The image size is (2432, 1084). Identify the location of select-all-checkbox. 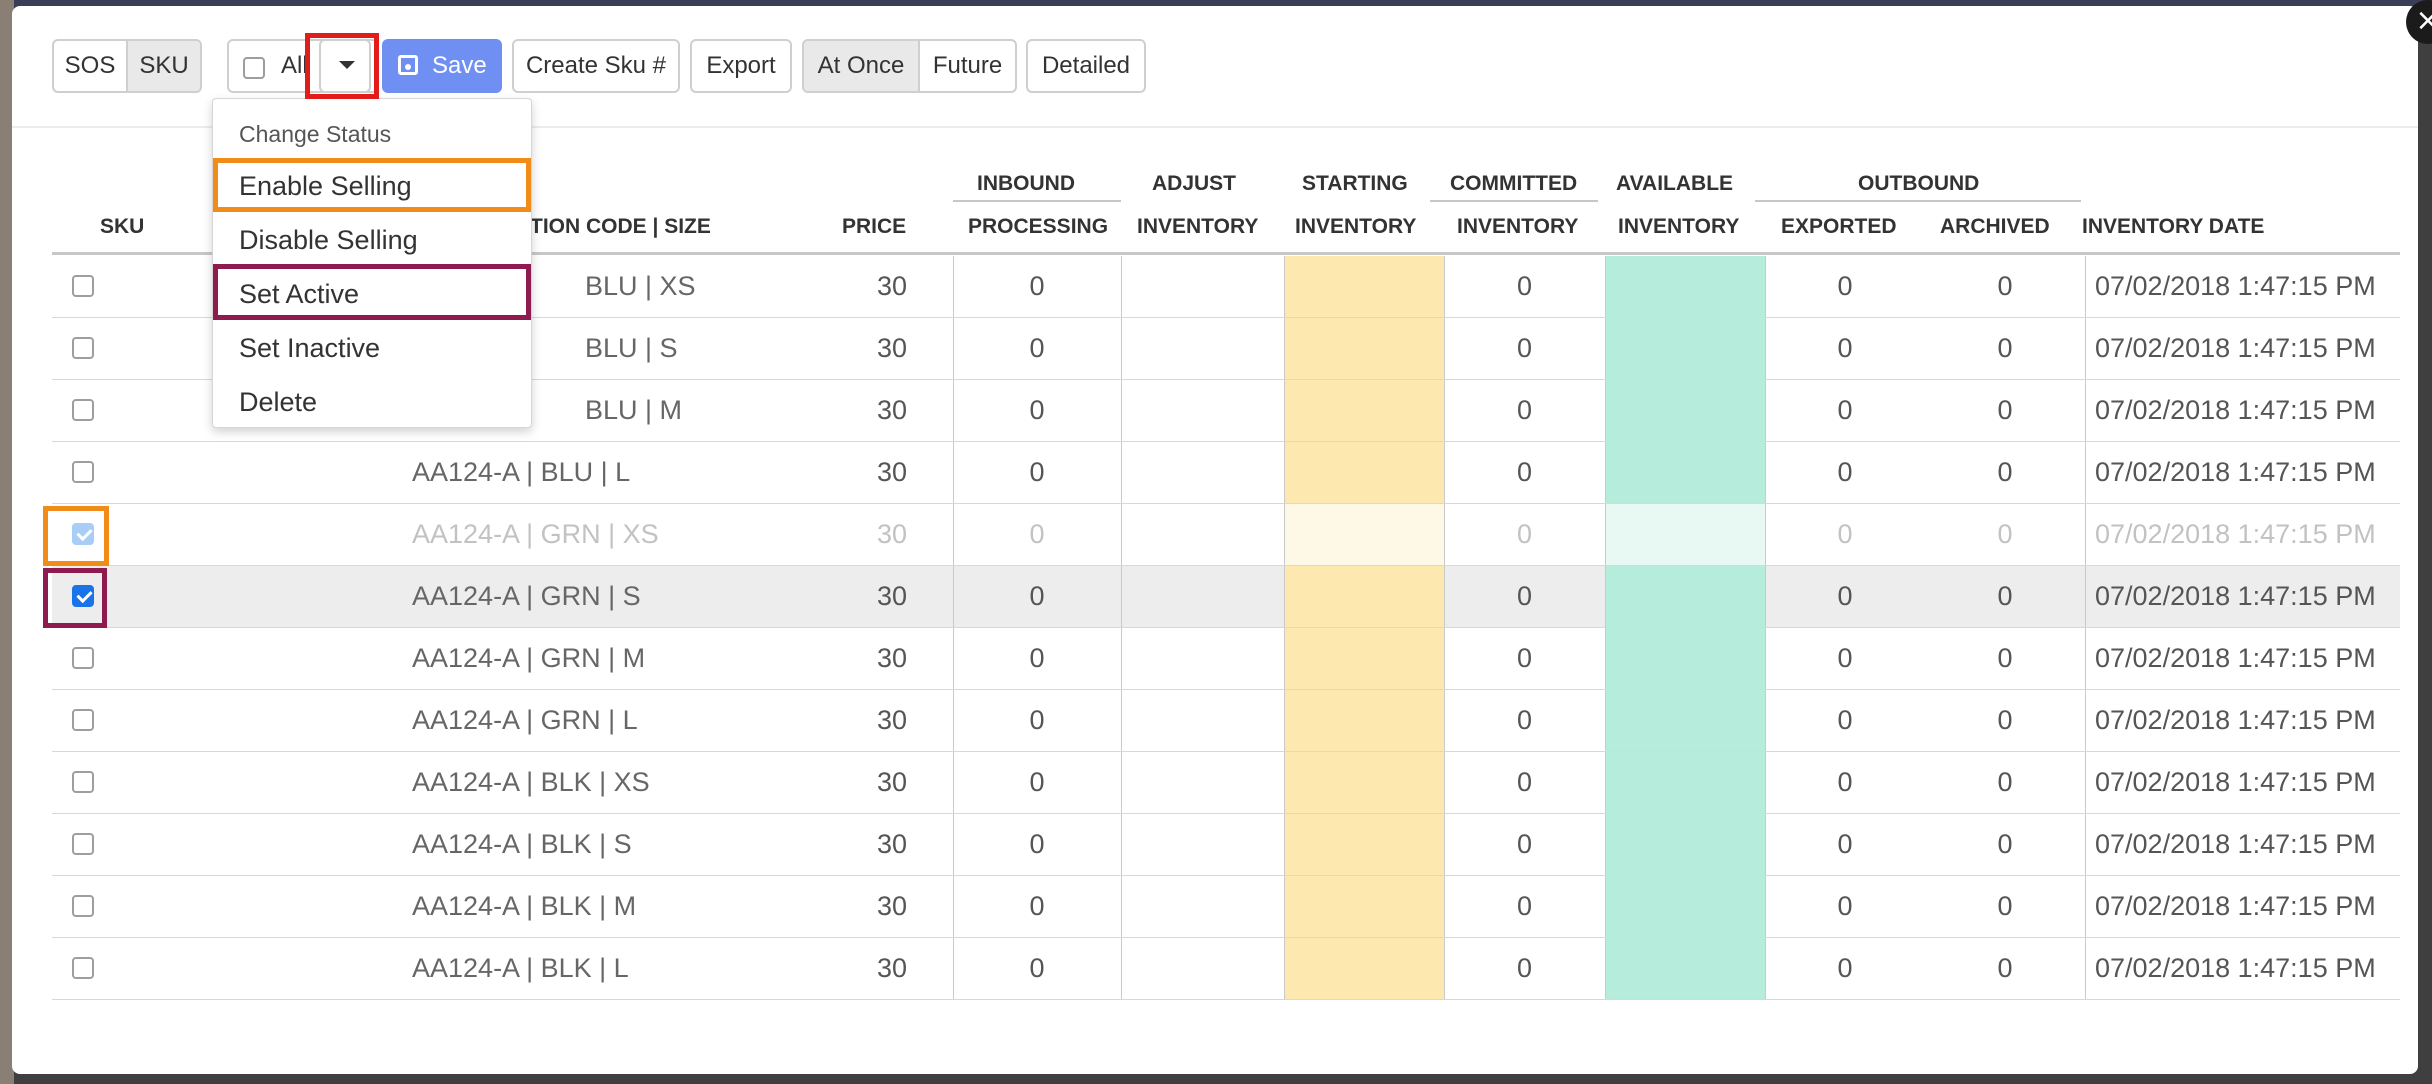
(254, 68).